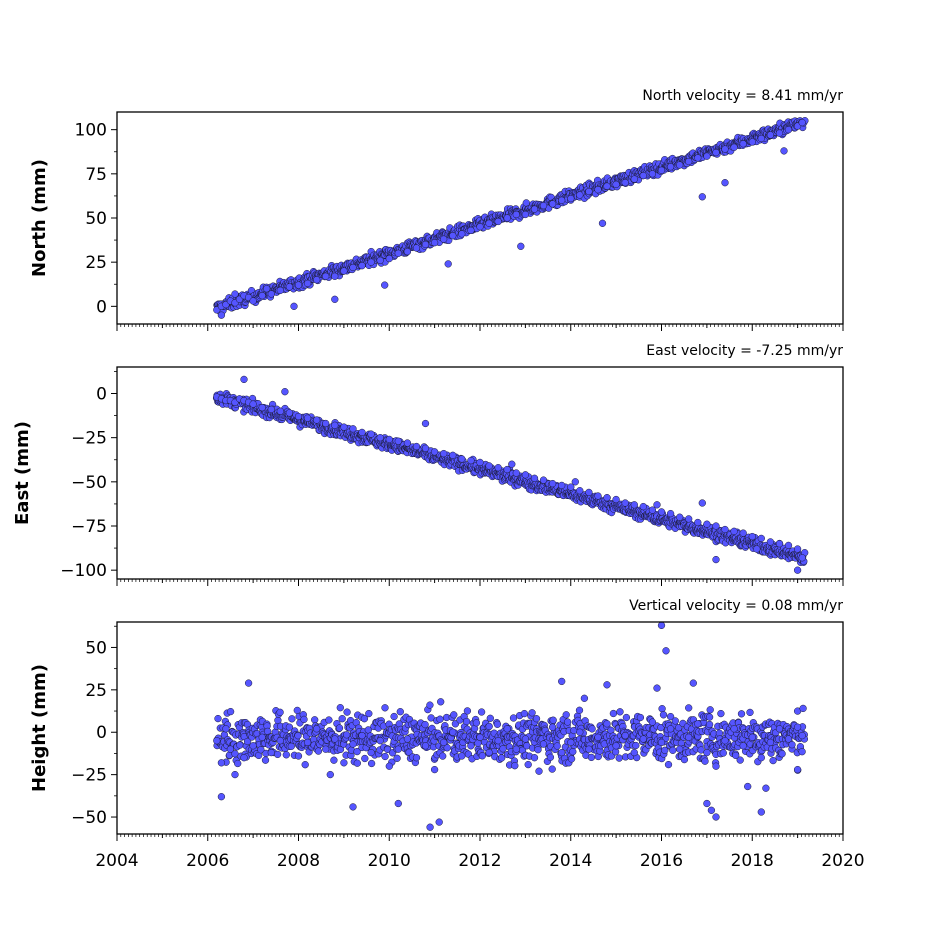  Describe the element at coordinates (744, 351) in the screenshot. I see `east-velocity-annotation: East velocity = -7.25 mm/yr` at that location.